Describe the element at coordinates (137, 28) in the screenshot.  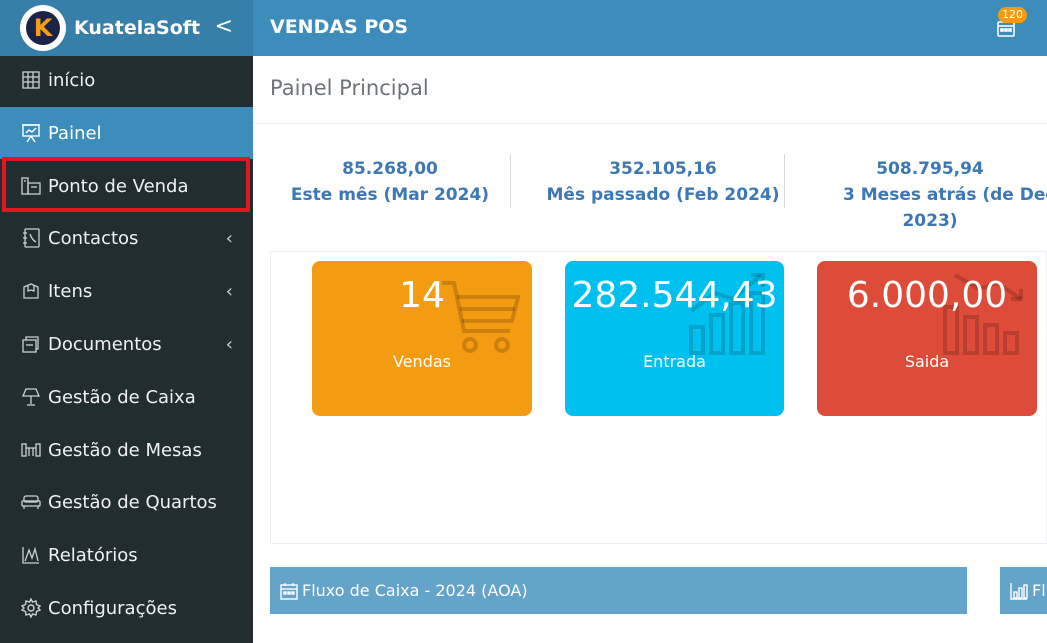
I see `brand-name: KuatelaSoft` at that location.